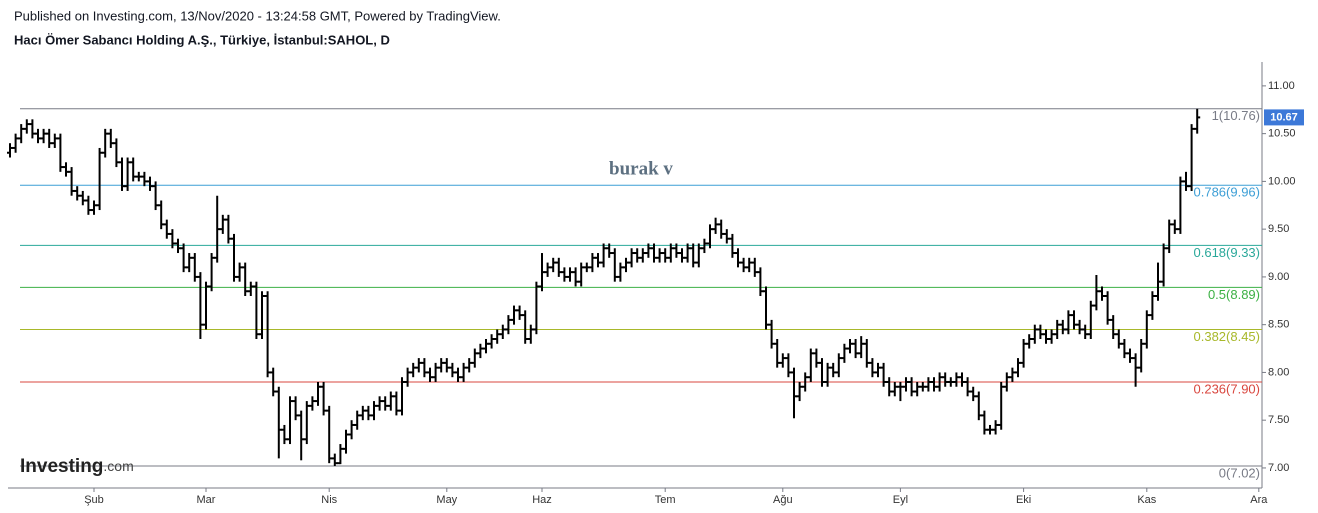 The width and height of the screenshot is (1318, 513). Describe the element at coordinates (1278, 372) in the screenshot. I see `y-tick-label: 8.00` at that location.